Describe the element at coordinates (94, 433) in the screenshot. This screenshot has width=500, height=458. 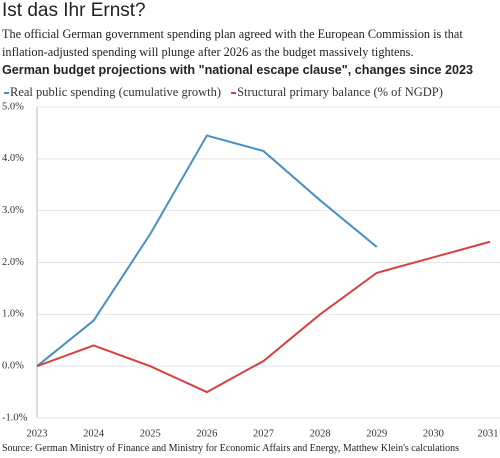
I see `x-tick-label: 2024` at that location.